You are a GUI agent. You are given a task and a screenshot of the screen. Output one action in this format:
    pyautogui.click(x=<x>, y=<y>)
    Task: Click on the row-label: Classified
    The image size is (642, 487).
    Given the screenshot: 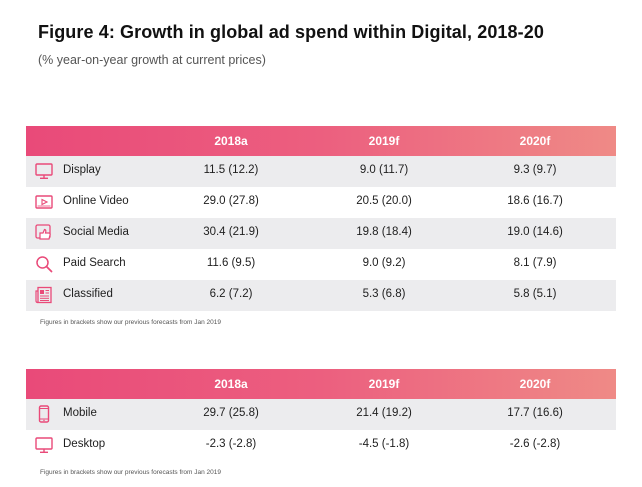 What is the action you would take?
    pyautogui.click(x=88, y=294)
    